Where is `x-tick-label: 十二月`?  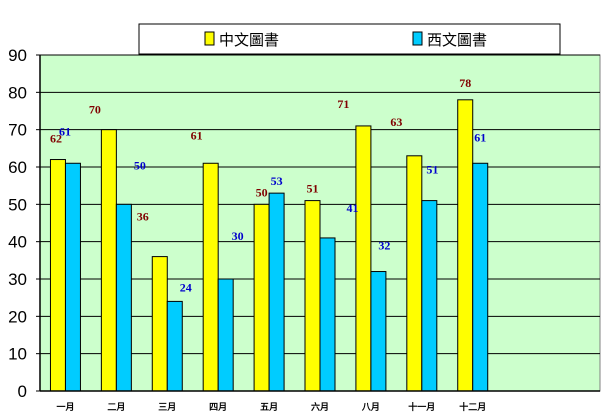 x-tick-label: 十二月 is located at coordinates (472, 407).